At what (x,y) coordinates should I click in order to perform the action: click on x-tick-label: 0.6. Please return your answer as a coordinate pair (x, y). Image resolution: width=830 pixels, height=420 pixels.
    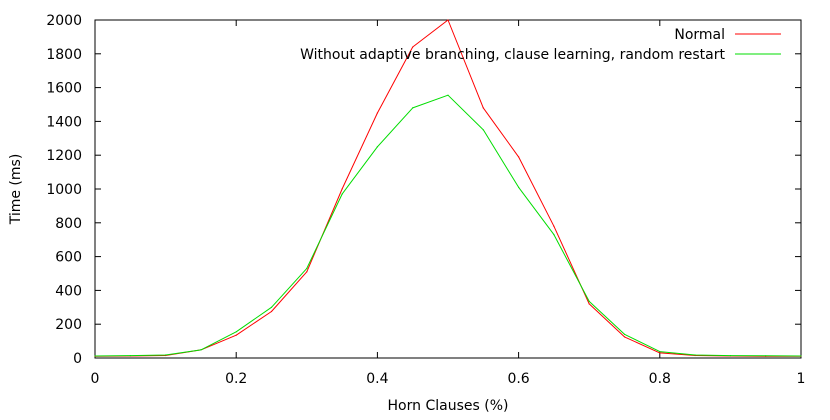
    Looking at the image, I should click on (518, 379).